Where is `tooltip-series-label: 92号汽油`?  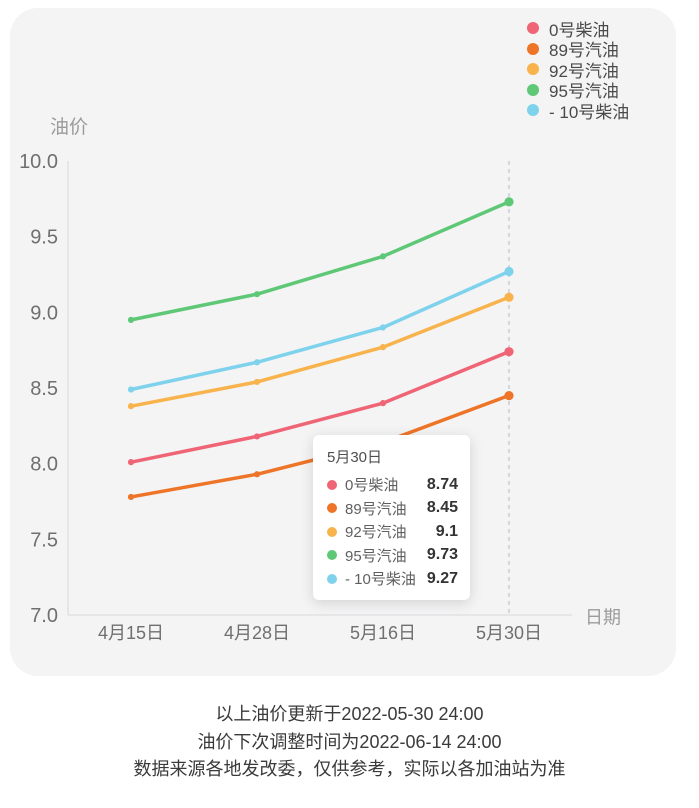
tooltip-series-label: 92号汽油 is located at coordinates (376, 533).